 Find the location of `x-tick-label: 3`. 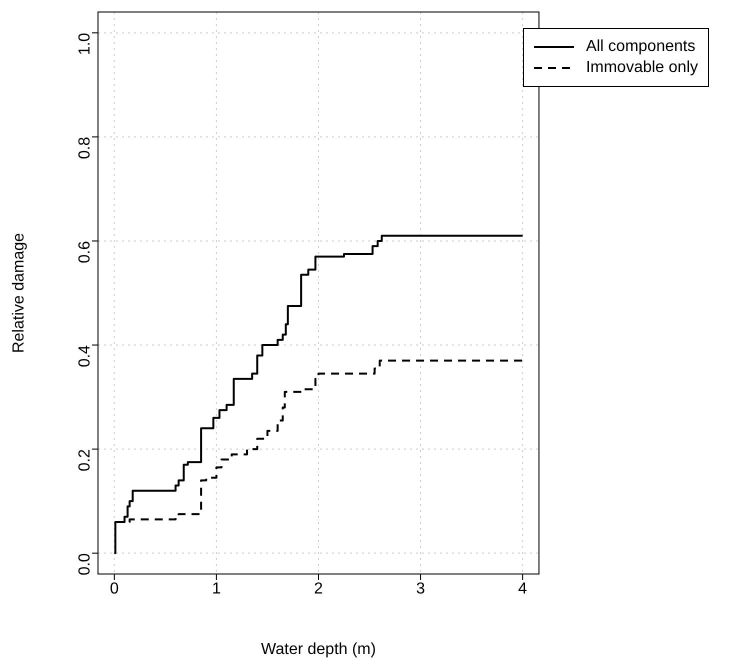

x-tick-label: 3 is located at coordinates (421, 589).